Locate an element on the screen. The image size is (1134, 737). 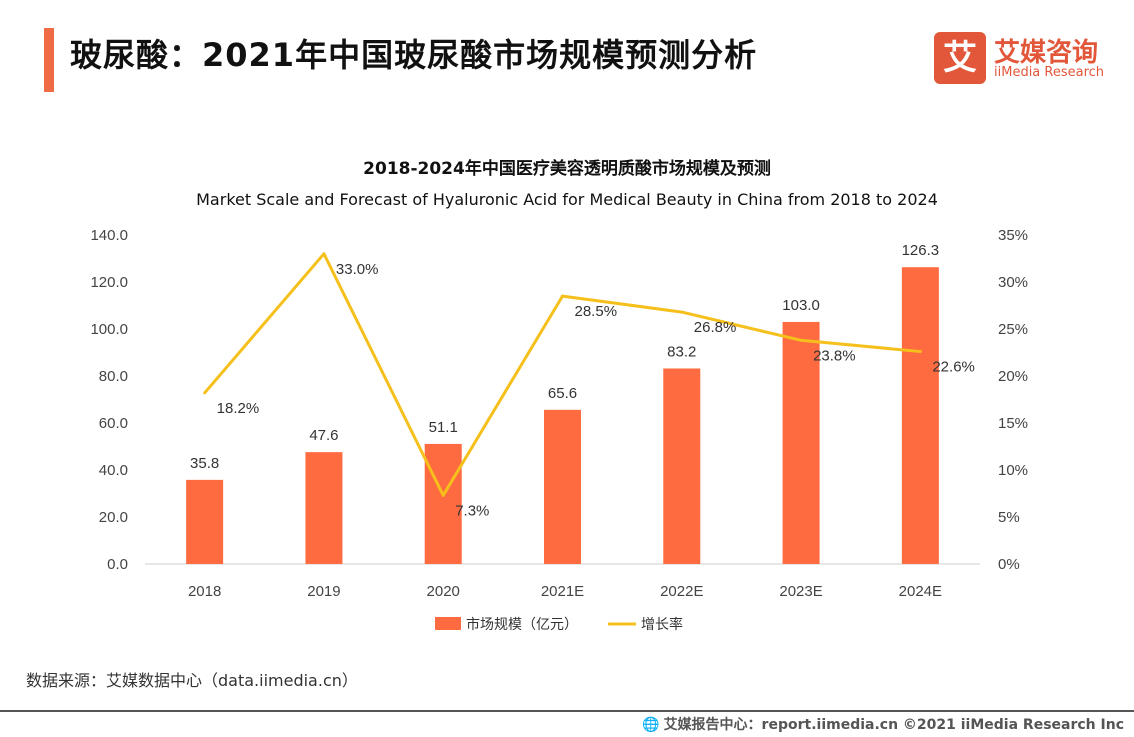
x-axis-tick-label: 2020 is located at coordinates (443, 591).